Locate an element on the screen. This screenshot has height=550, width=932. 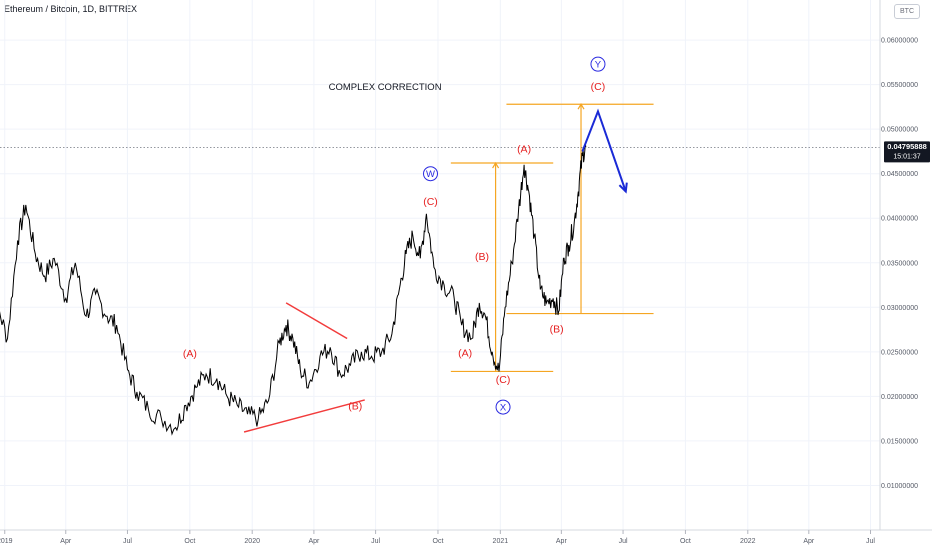
wave-circle-label: Y is located at coordinates (598, 65).